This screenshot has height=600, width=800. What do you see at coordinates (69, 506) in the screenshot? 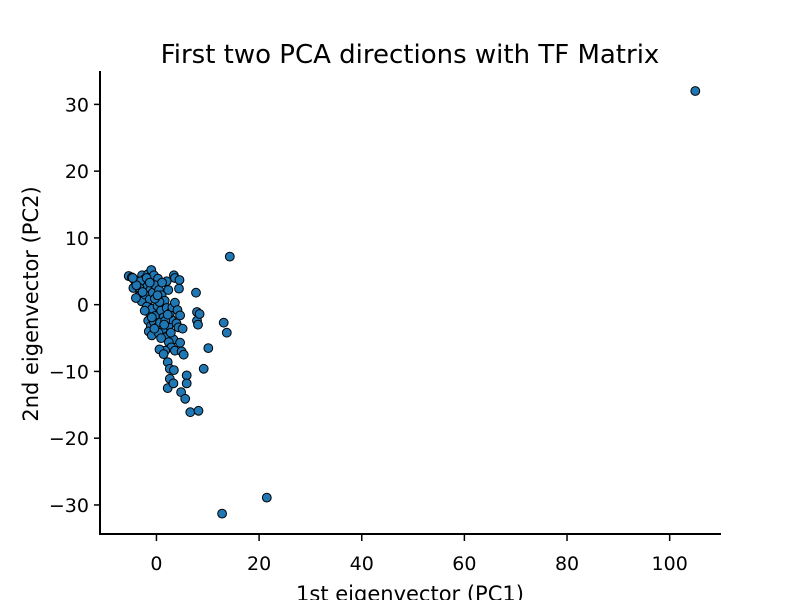
I see `y-tick-label: −30` at bounding box center [69, 506].